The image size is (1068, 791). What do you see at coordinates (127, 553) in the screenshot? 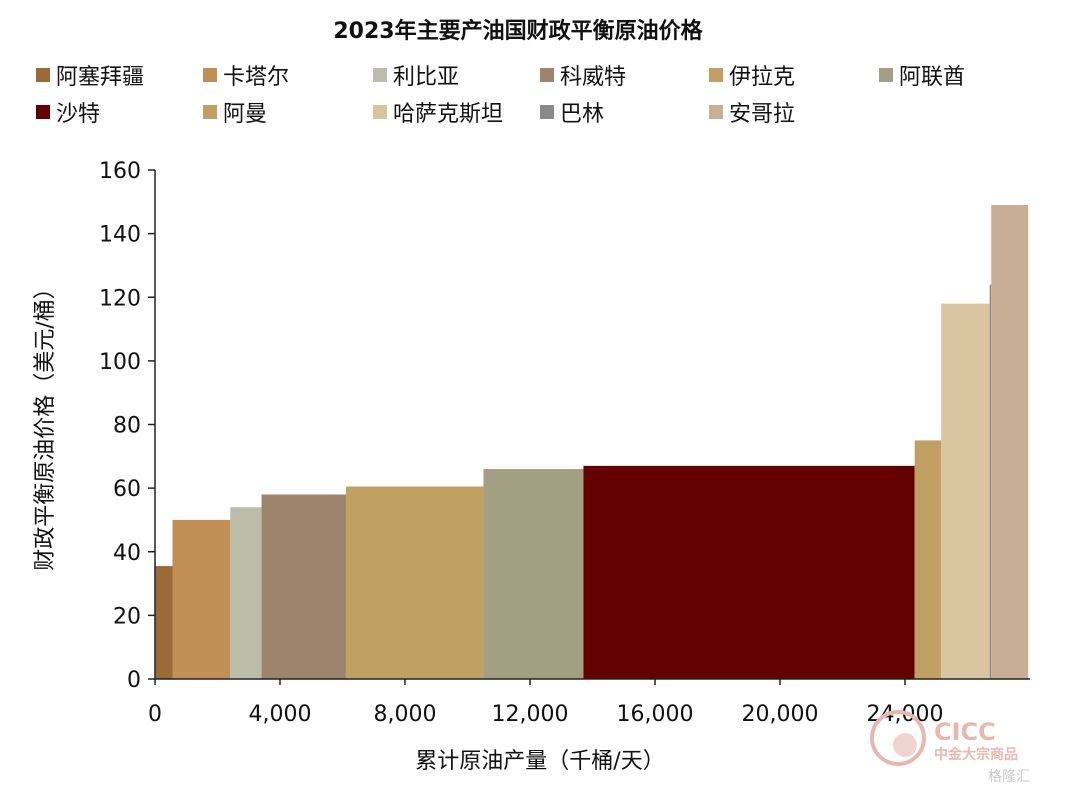
I see `y-tick-label-2: 40` at bounding box center [127, 553].